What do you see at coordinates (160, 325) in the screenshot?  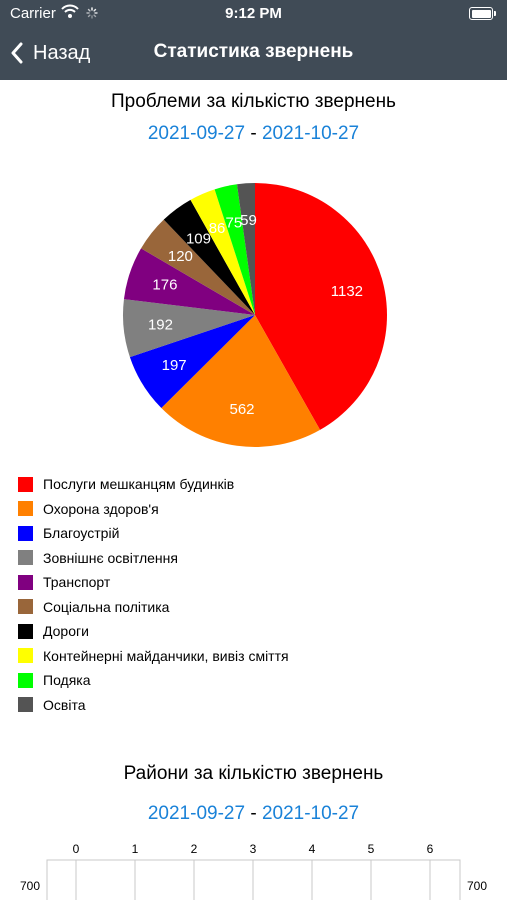 I see `pie-slice-label: 192` at bounding box center [160, 325].